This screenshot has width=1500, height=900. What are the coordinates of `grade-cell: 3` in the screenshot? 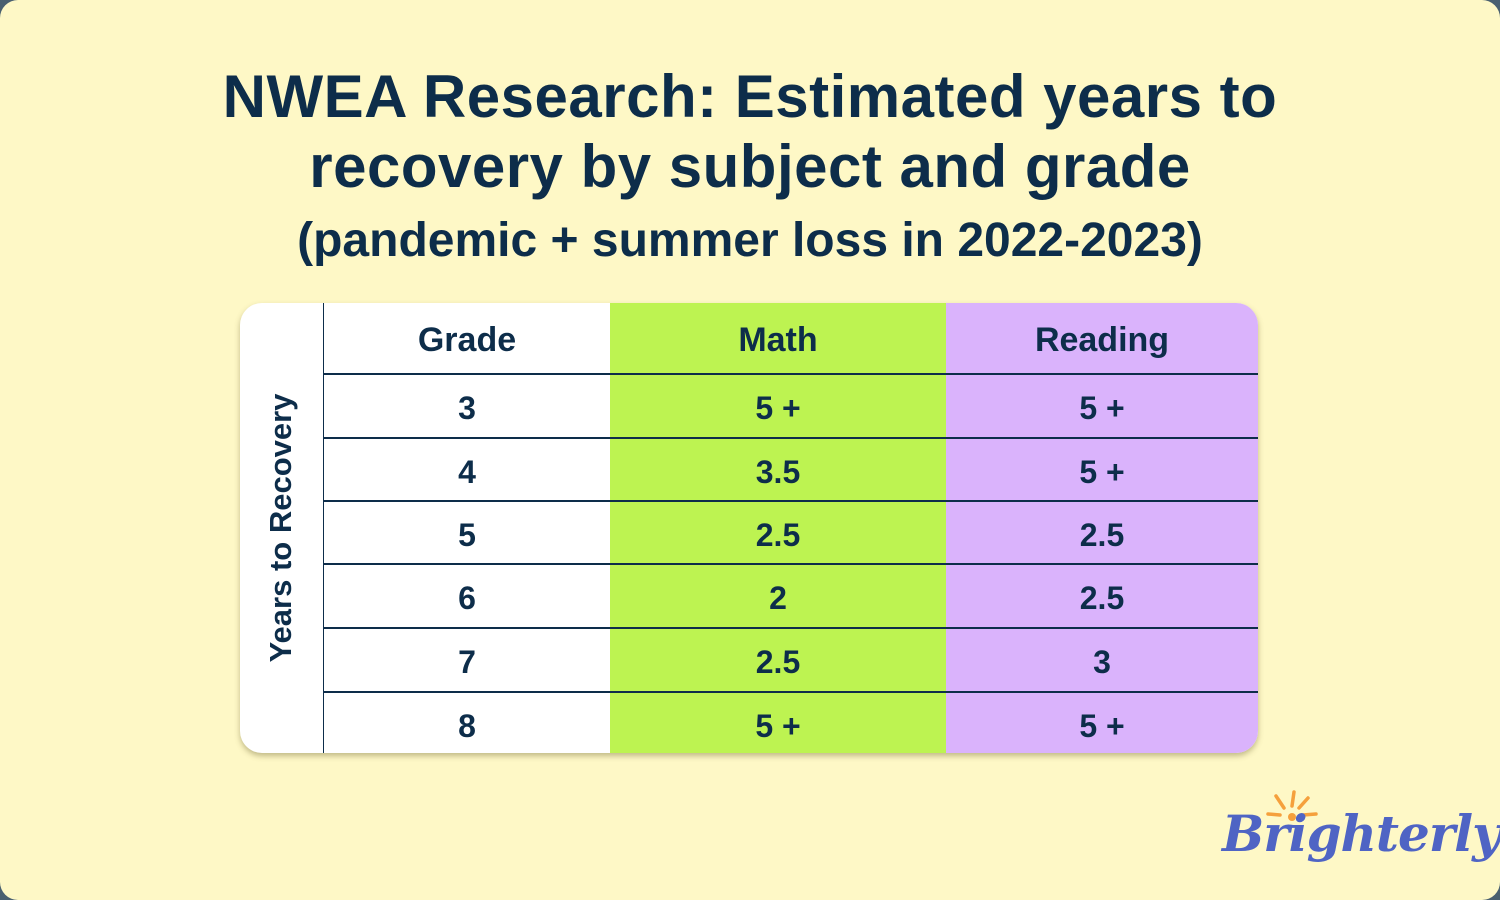 It's located at (467, 408).